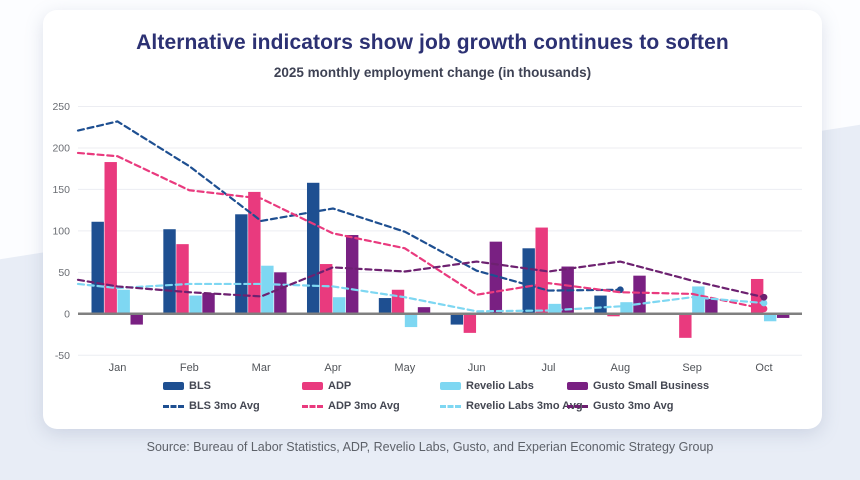  What do you see at coordinates (763, 368) in the screenshot?
I see `x-tick-label: Oct` at bounding box center [763, 368].